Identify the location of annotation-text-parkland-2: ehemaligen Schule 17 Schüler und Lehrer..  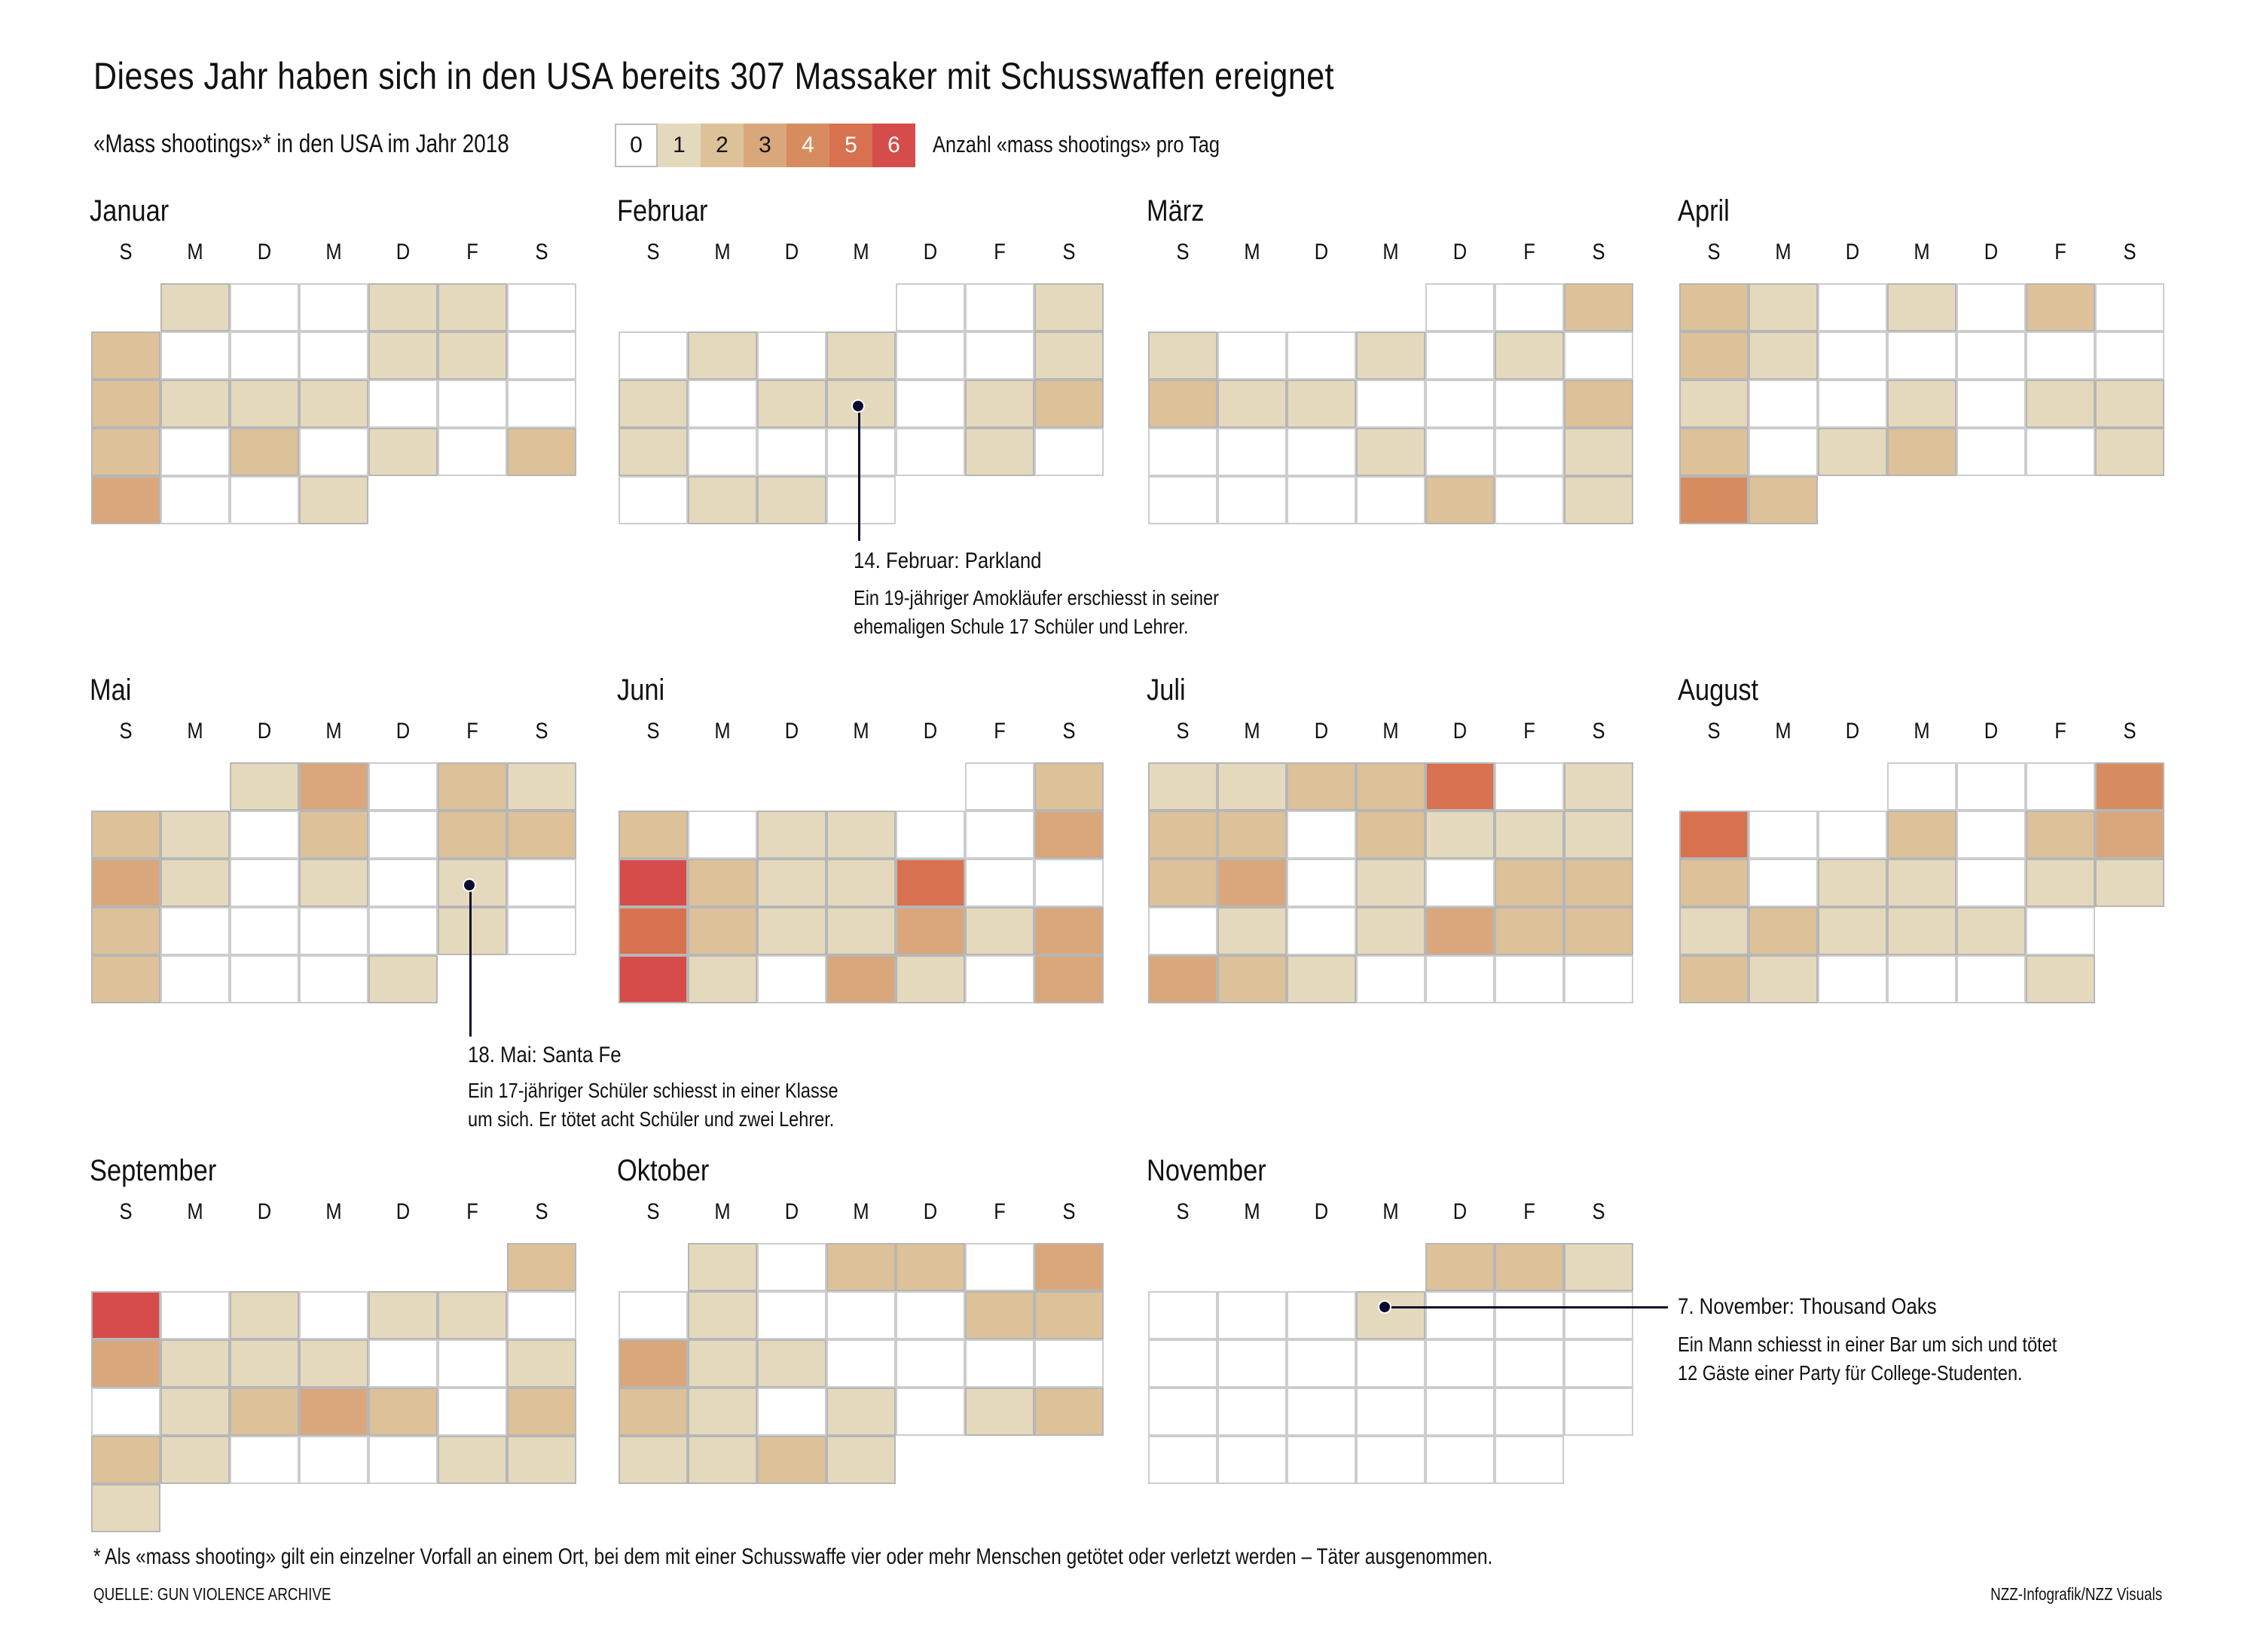
(1021, 626).